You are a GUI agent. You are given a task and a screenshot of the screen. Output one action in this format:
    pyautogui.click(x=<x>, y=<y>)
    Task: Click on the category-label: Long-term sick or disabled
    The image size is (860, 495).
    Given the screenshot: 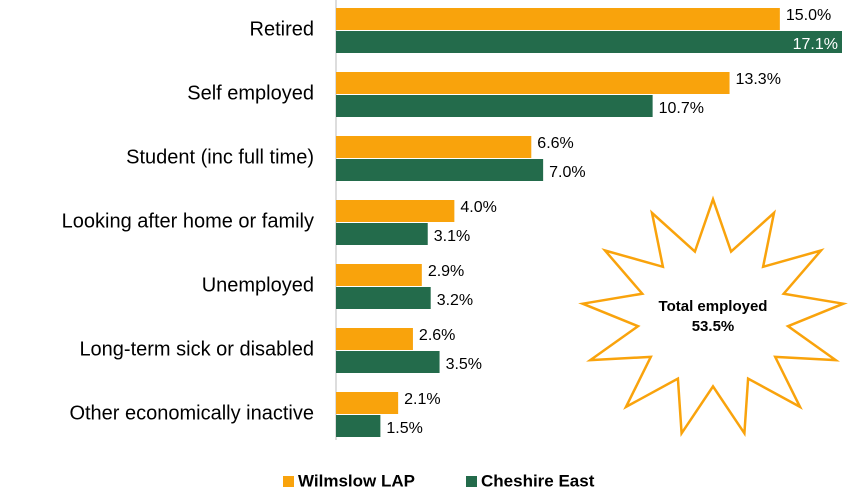 What is the action you would take?
    pyautogui.click(x=196, y=349)
    